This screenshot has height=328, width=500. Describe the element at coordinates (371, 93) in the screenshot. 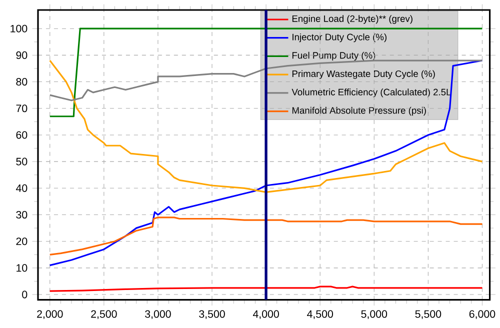

I see `legend-label: Volumetric Efficiency (Calculated) 2.5L` at that location.